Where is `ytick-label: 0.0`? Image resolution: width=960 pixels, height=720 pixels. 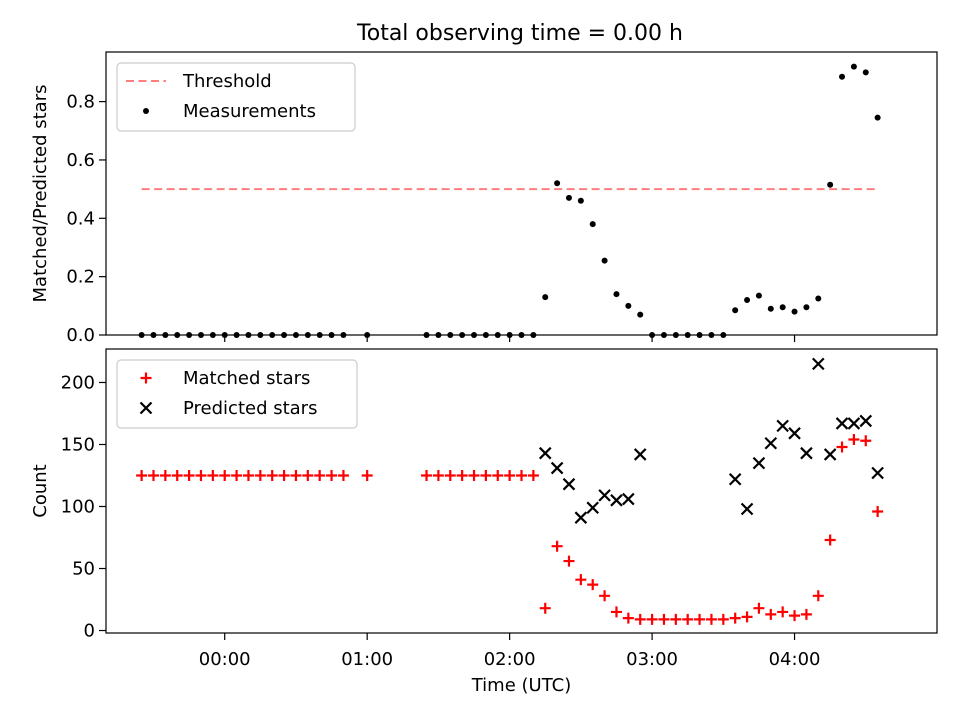 ytick-label: 0.0 is located at coordinates (80, 335).